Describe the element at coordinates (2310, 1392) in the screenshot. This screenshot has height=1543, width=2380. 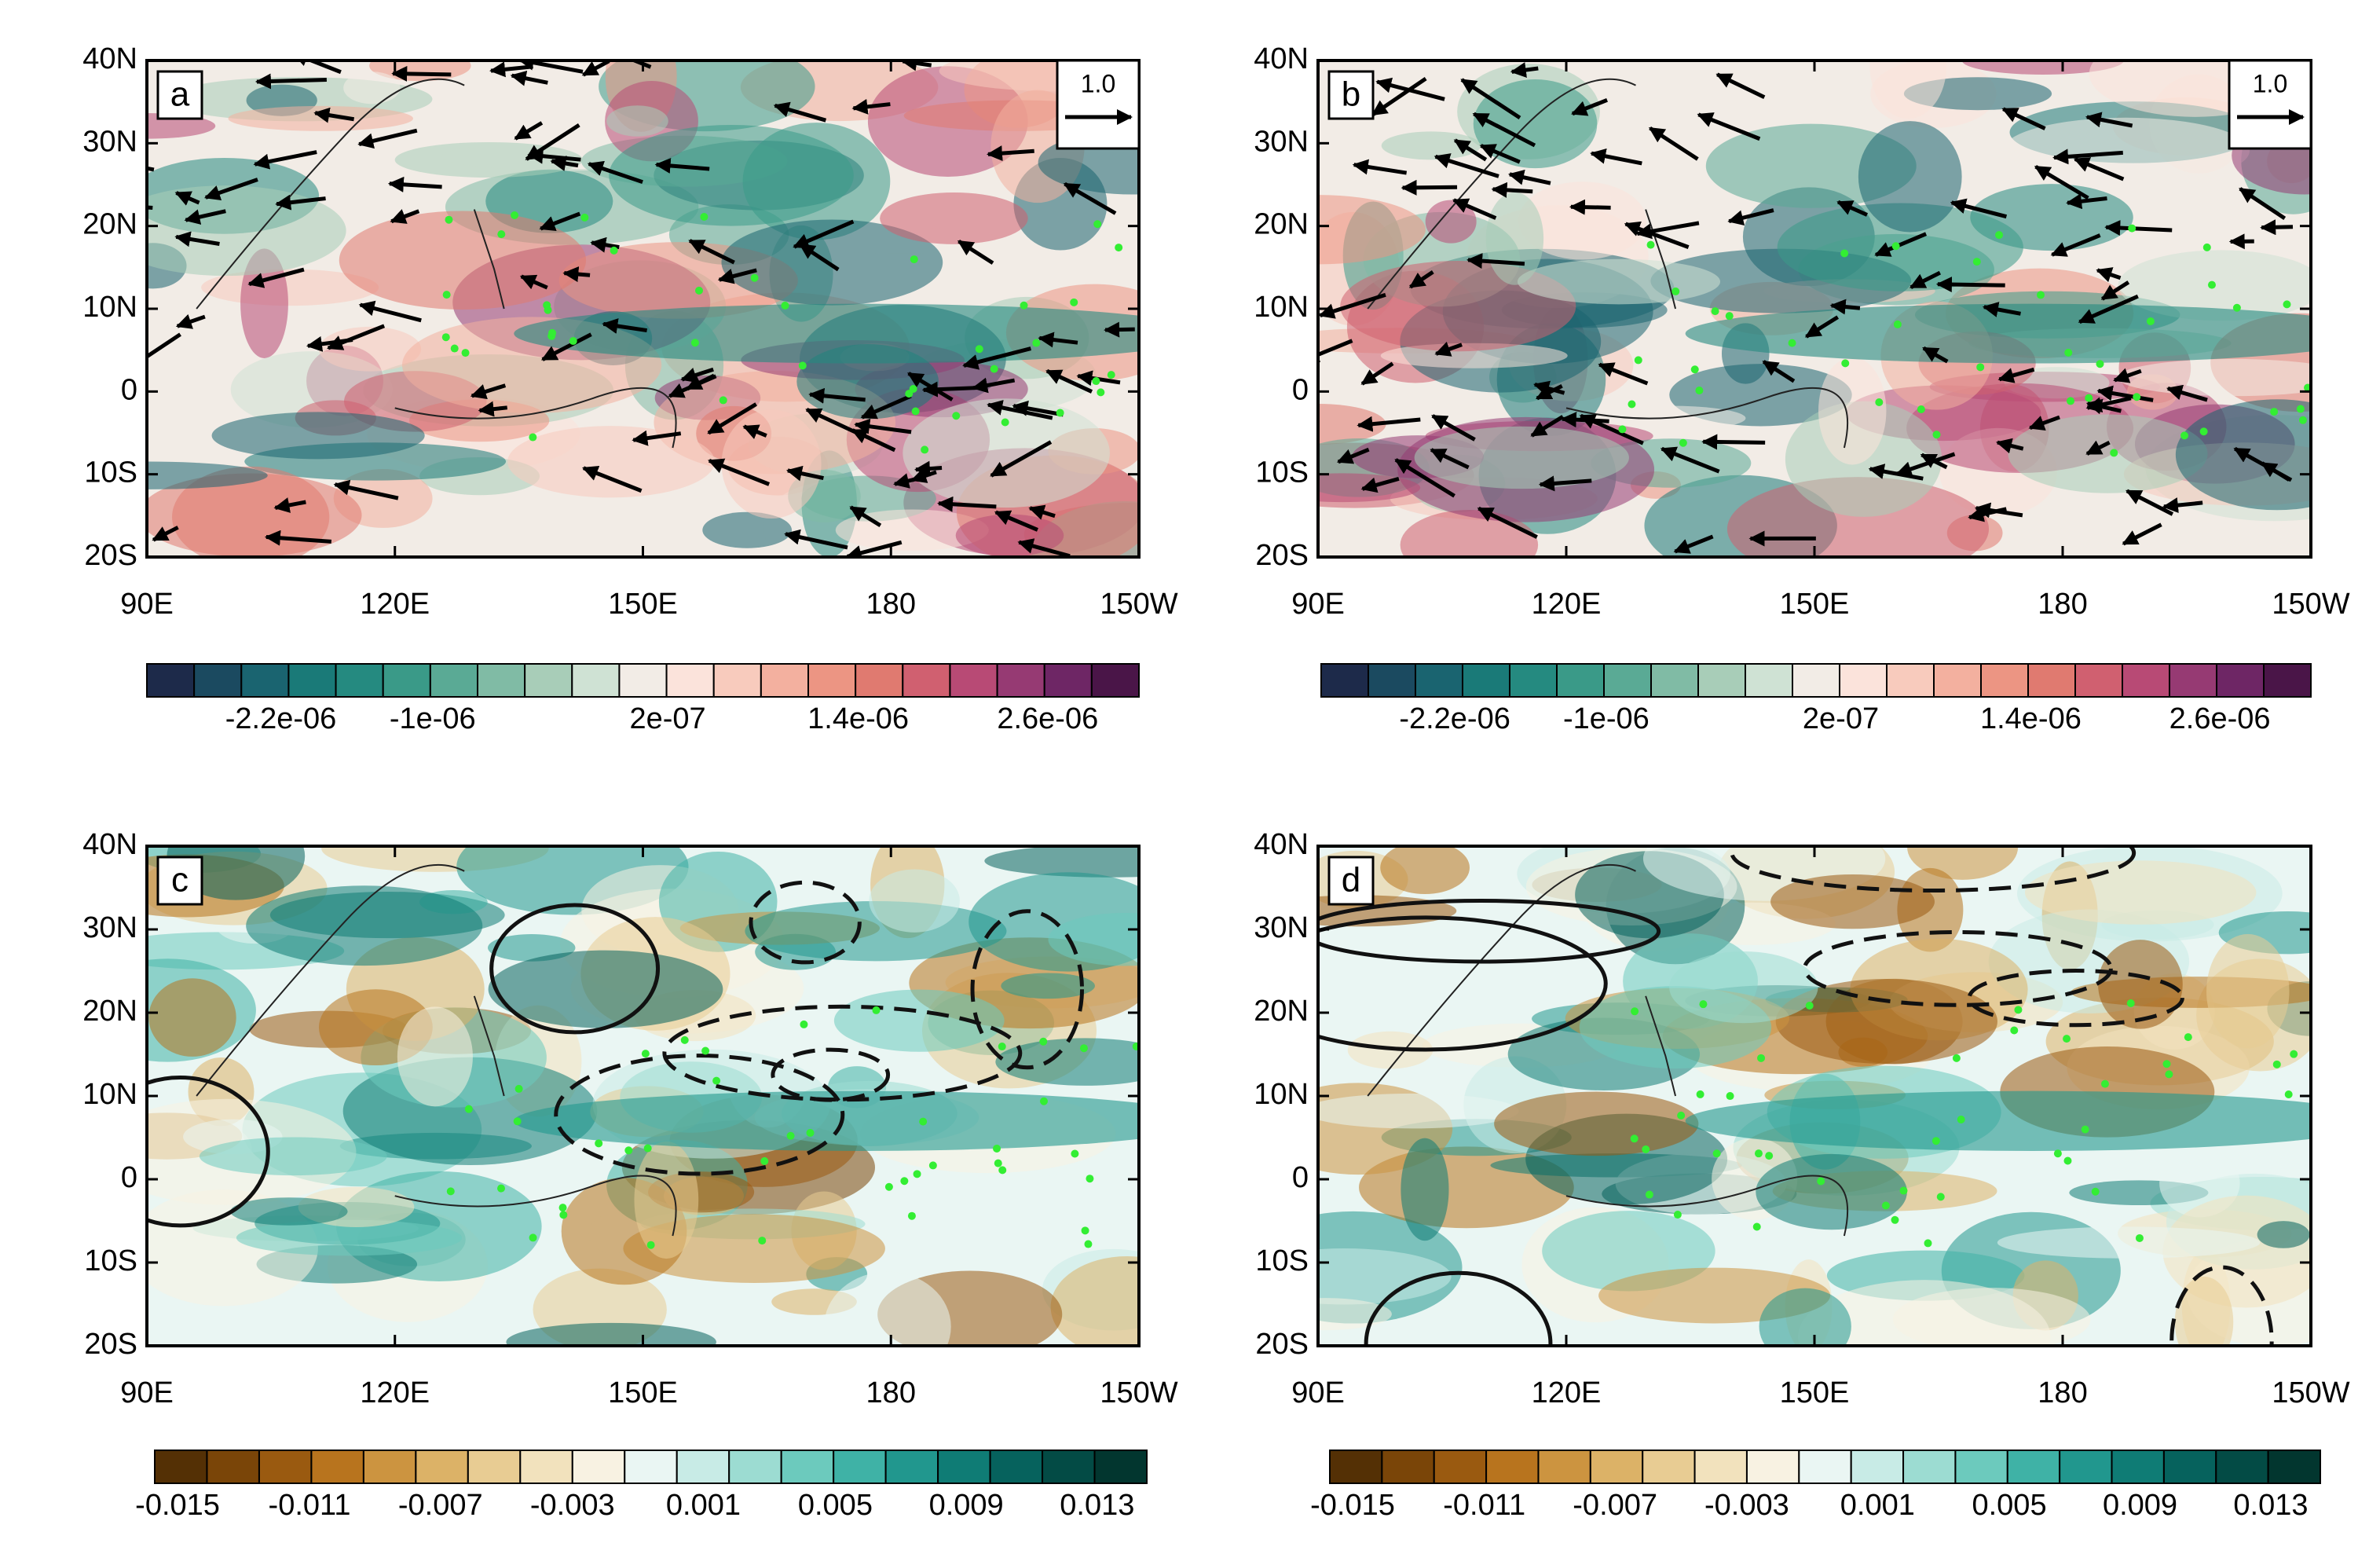
I see `x-tick-label: 150W` at that location.